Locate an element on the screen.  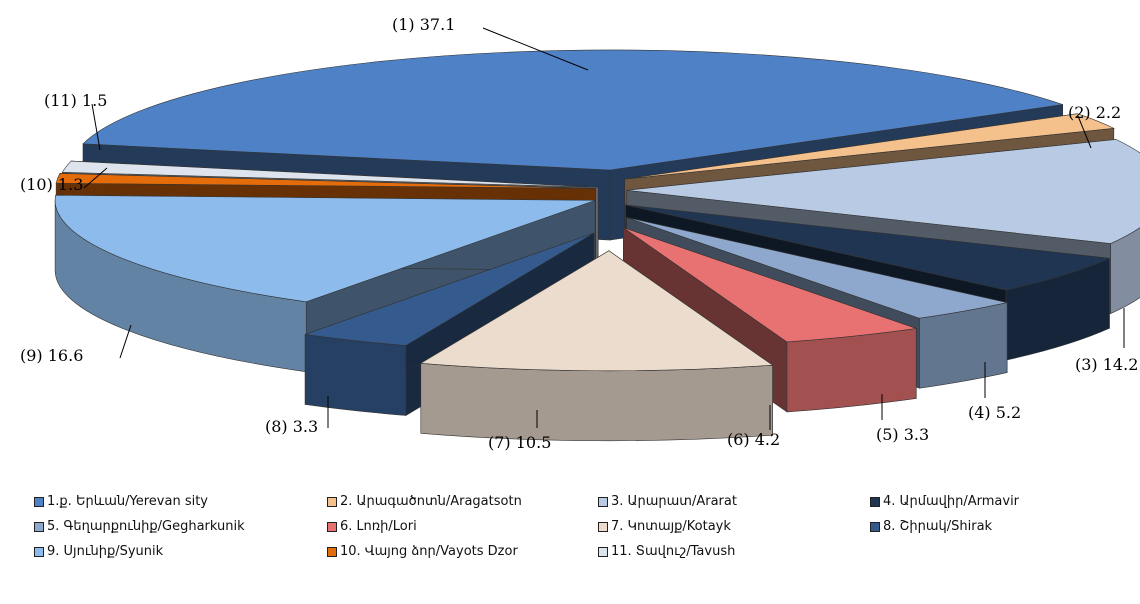
legend-item: 2. Արագածոտն/Aragatsotn is located at coordinates (424, 501).